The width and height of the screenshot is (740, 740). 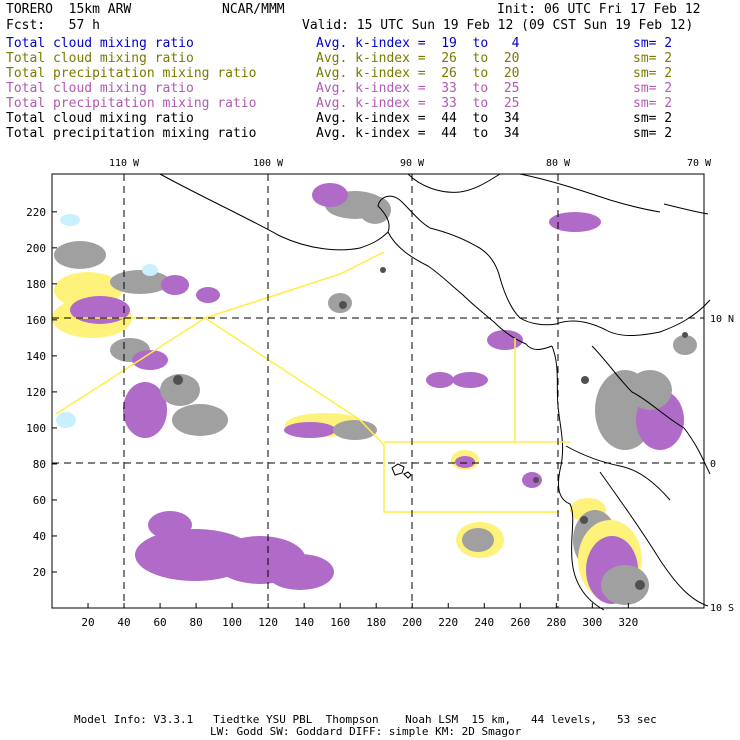 What do you see at coordinates (268, 622) in the screenshot?
I see `x-tick-label: 120` at bounding box center [268, 622].